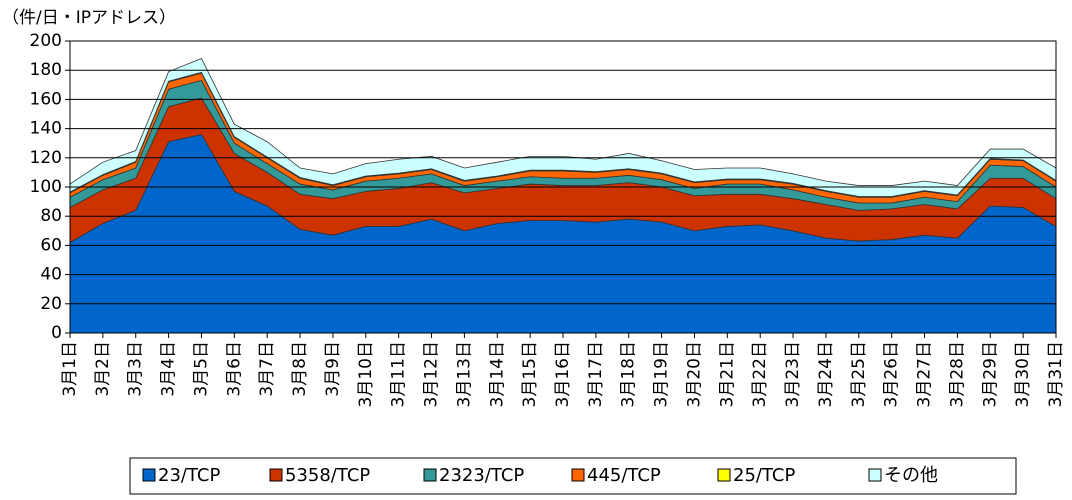  Describe the element at coordinates (46, 70) in the screenshot. I see `y-tick-label: 180` at that location.